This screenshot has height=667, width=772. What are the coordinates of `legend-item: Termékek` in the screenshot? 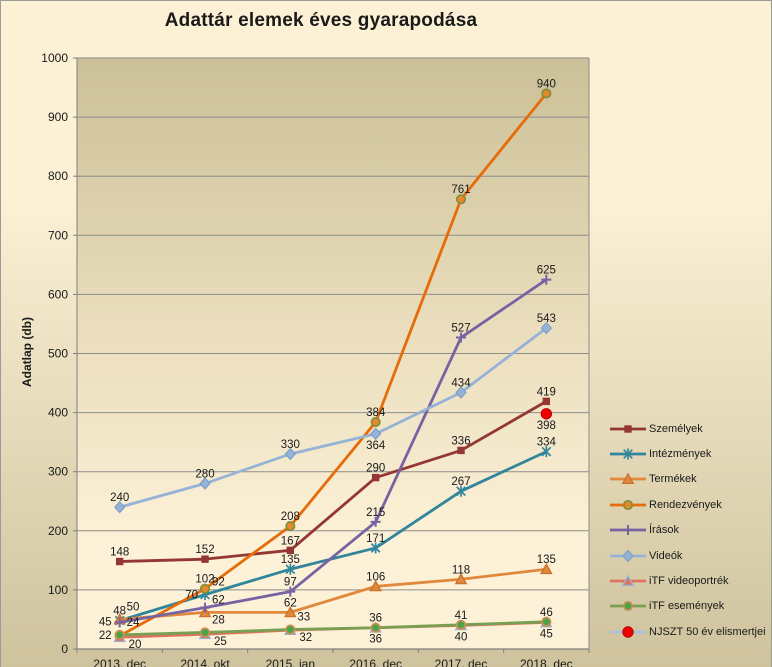 It's located at (687, 479).